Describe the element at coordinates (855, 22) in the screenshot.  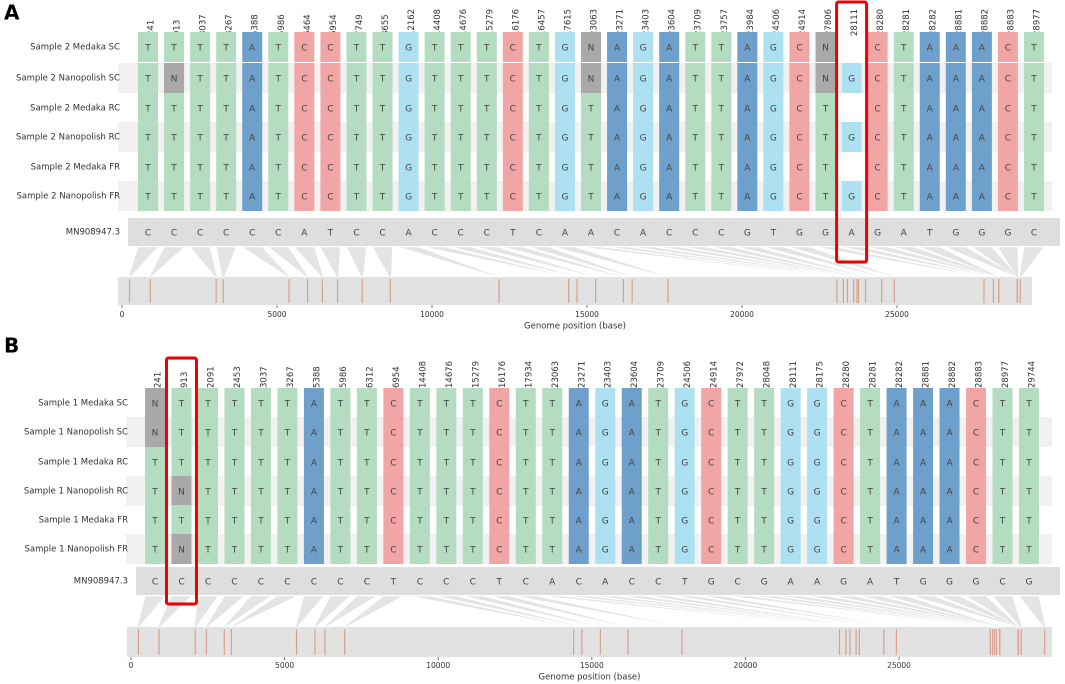
I see `position-label: 28111` at that location.